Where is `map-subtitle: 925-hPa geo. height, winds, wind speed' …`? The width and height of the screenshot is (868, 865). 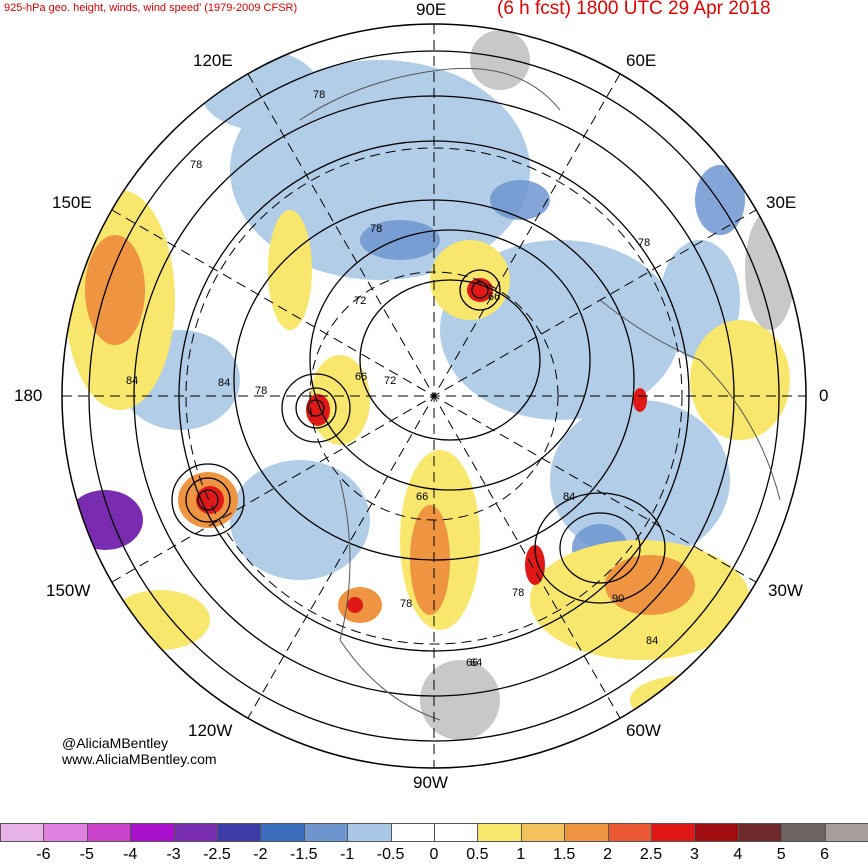
map-subtitle: 925-hPa geo. height, winds, wind speed' … is located at coordinates (151, 8).